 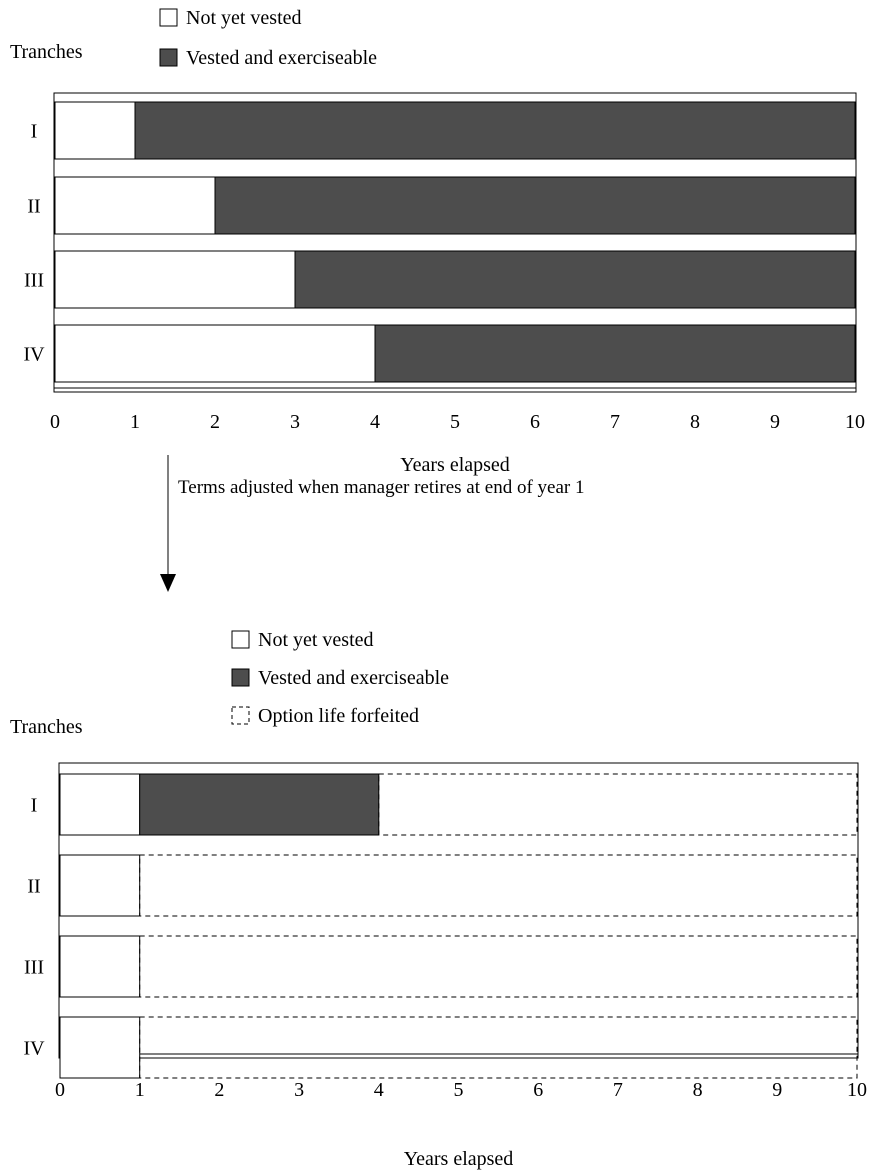 I want to click on legend-swatch-forfeited, so click(x=240, y=715).